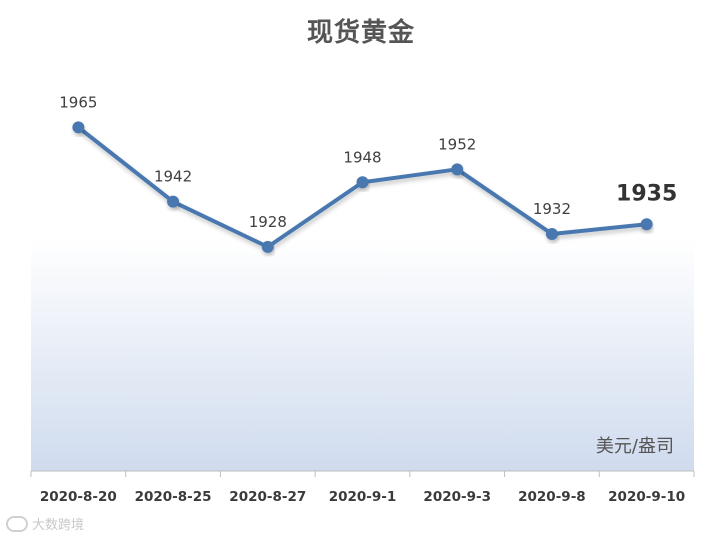 The image size is (722, 537). I want to click on x-tick-label: 2020-9-10, so click(646, 497).